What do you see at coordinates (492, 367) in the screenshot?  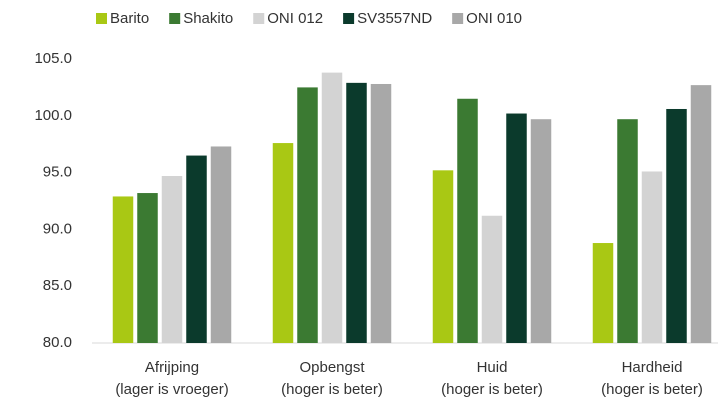 I see `x-tick-label: Huid` at bounding box center [492, 367].